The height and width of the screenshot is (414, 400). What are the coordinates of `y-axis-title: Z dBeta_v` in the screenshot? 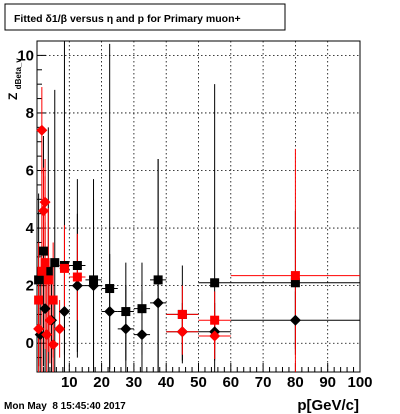 It's located at (14, 79).